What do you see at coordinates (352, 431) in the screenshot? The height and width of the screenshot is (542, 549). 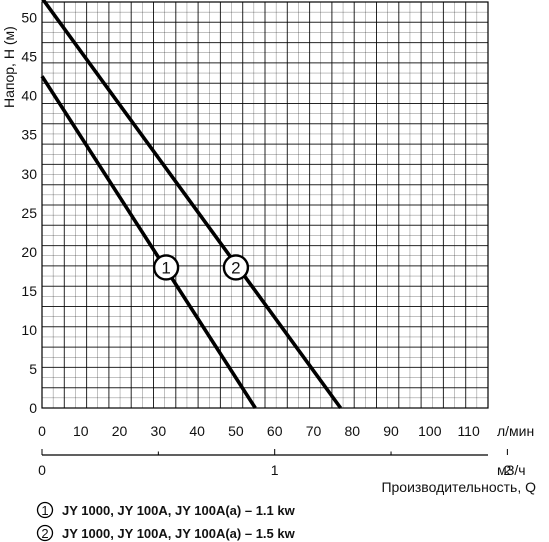 I see `x-tick-label: 80` at bounding box center [352, 431].